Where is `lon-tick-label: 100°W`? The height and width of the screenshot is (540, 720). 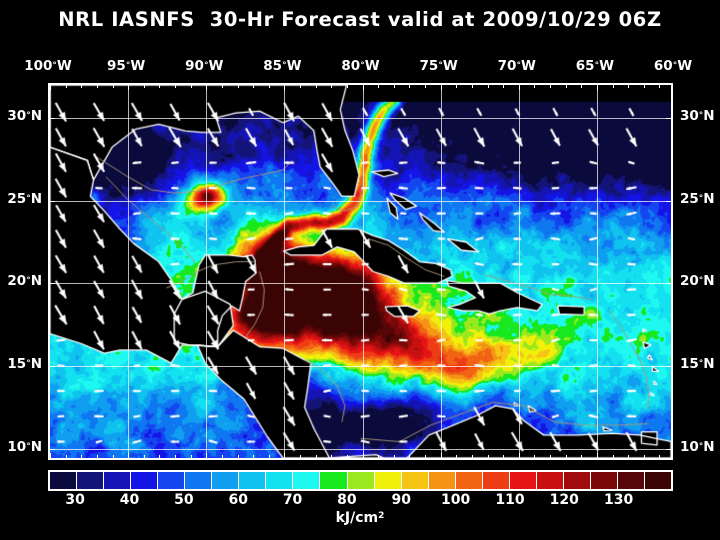
lon-tick-label: 100°W is located at coordinates (48, 66).